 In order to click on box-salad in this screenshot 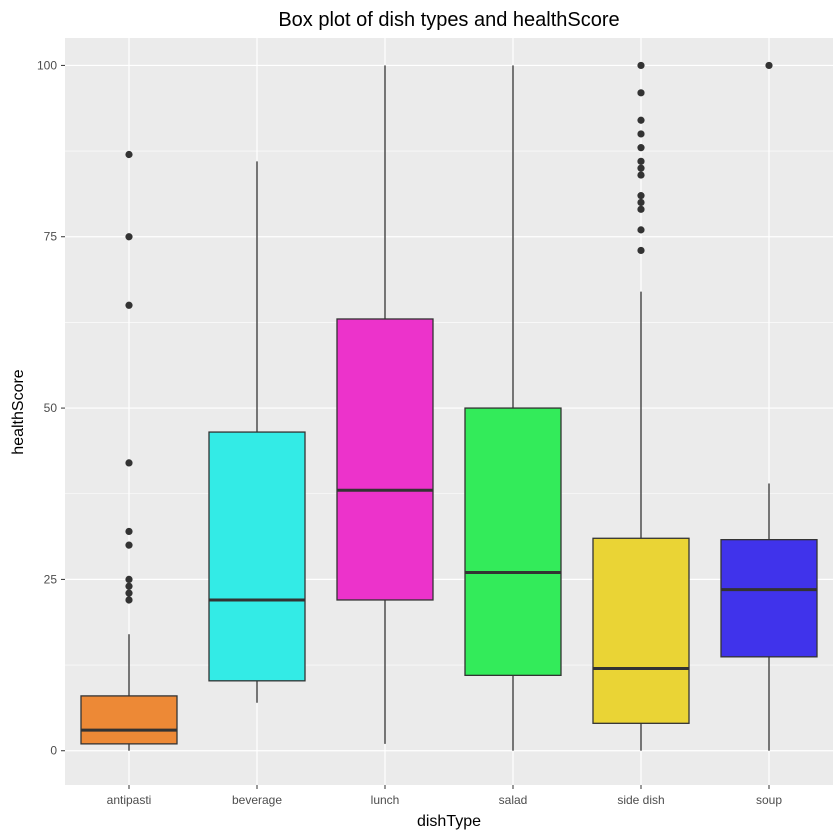, I will do `click(513, 408)`.